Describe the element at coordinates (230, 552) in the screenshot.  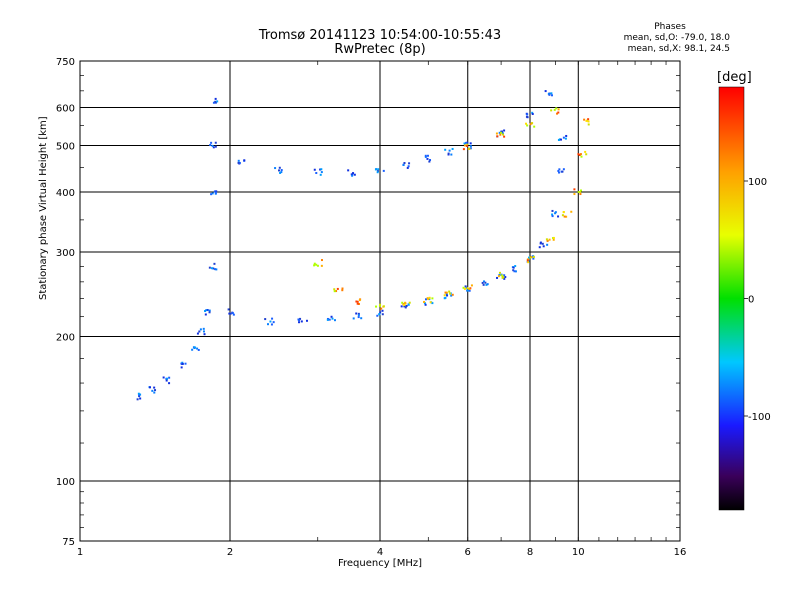
I see `x-tick-label: 2` at that location.